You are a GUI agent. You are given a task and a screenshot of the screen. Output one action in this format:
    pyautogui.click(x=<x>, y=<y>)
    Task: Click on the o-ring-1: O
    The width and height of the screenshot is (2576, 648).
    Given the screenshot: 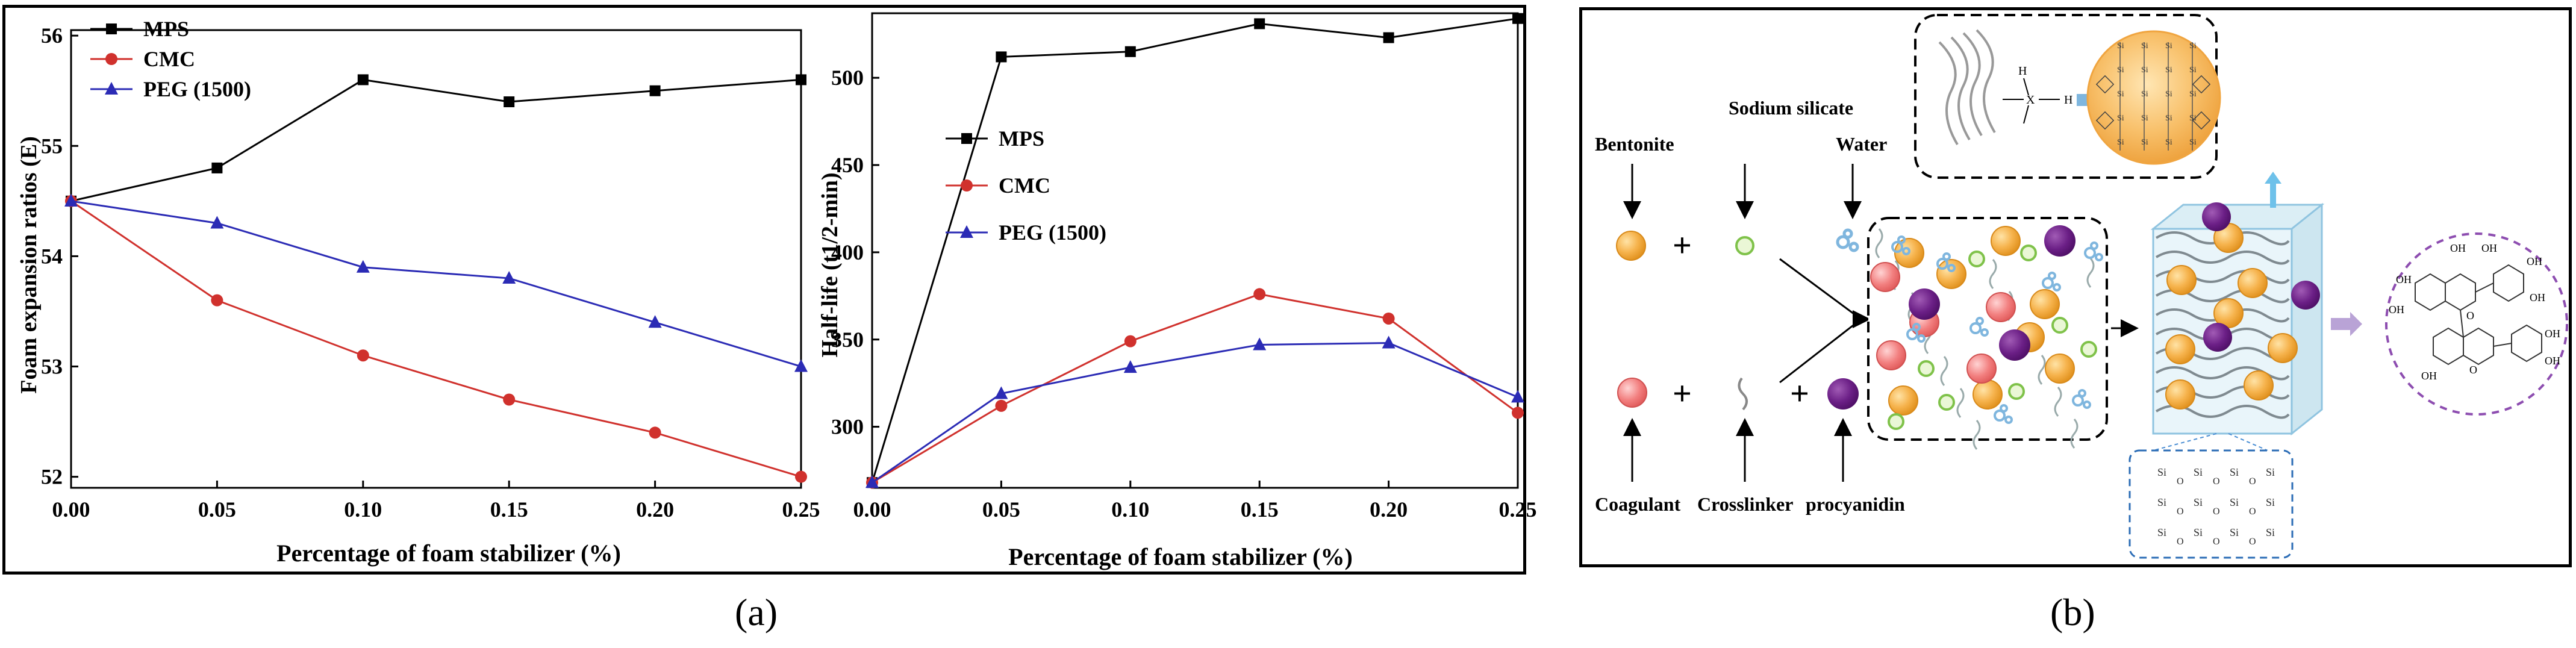 What is the action you would take?
    pyautogui.click(x=2470, y=316)
    